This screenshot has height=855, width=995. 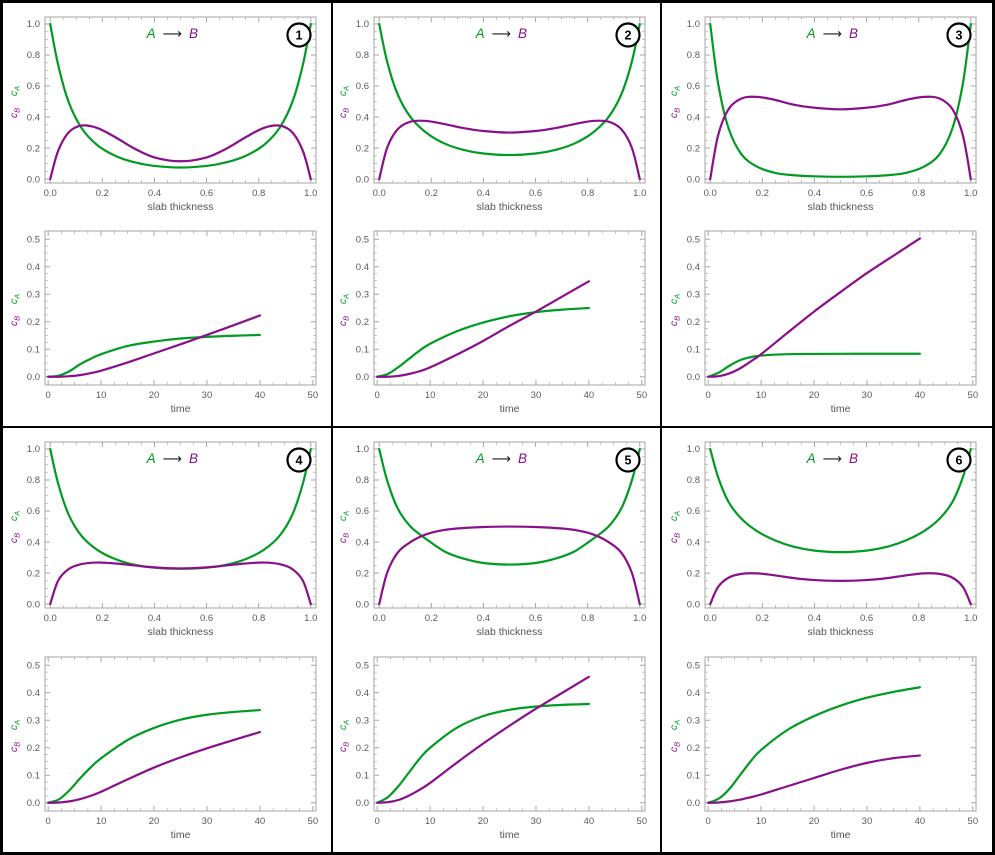 I want to click on panel-number: 6, so click(x=959, y=461).